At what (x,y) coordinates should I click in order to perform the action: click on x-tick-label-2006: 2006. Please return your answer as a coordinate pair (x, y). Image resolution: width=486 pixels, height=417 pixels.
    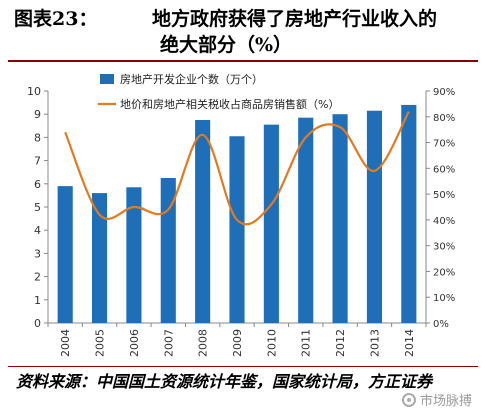
    Looking at the image, I should click on (134, 343).